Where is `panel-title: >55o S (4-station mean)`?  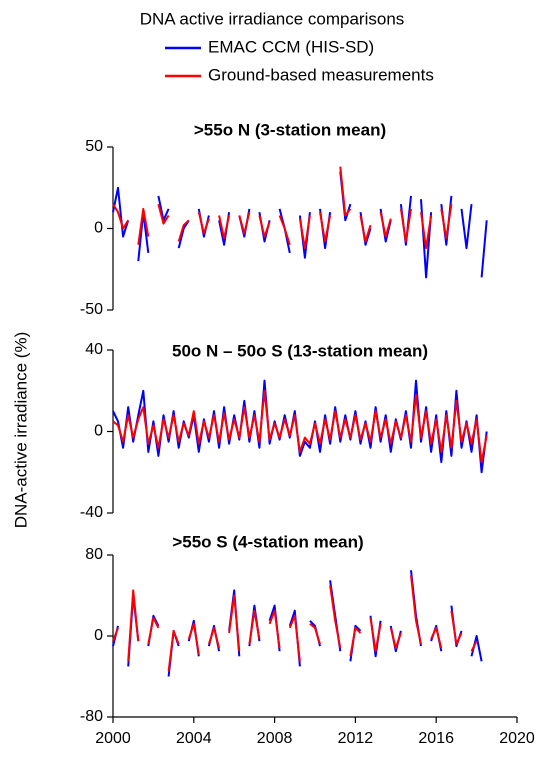 panel-title: >55o S (4-station mean) is located at coordinates (267, 541).